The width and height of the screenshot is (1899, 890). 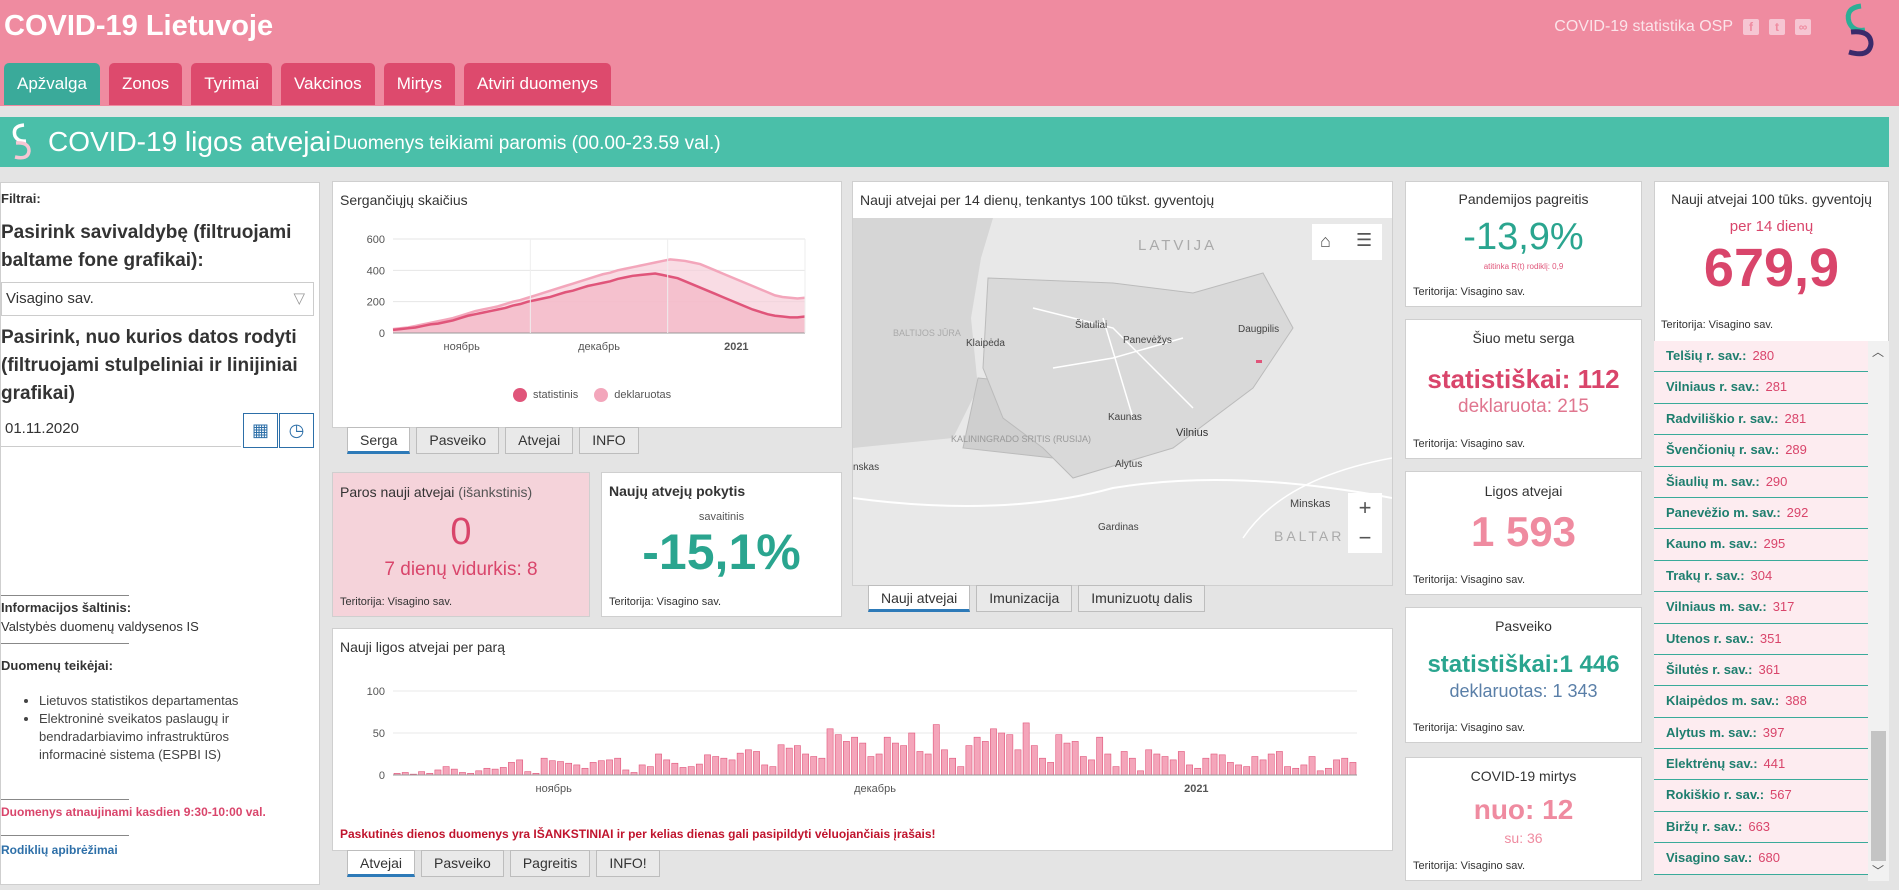 What do you see at coordinates (1878, 352) in the screenshot?
I see `chevron-up-icon: ︿` at bounding box center [1878, 352].